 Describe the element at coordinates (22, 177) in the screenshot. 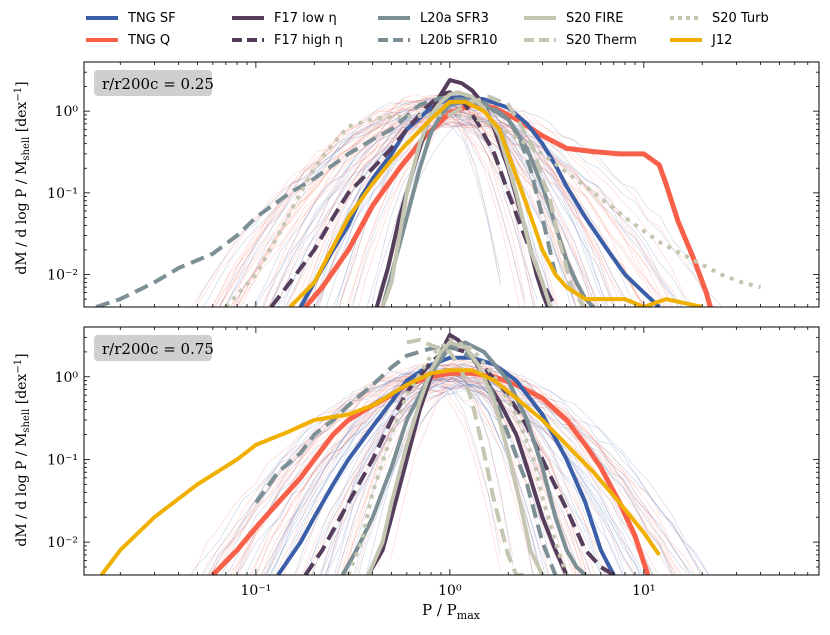

I see `y-axis-label-top: dM / d log P / Mshell [dex−1]` at that location.